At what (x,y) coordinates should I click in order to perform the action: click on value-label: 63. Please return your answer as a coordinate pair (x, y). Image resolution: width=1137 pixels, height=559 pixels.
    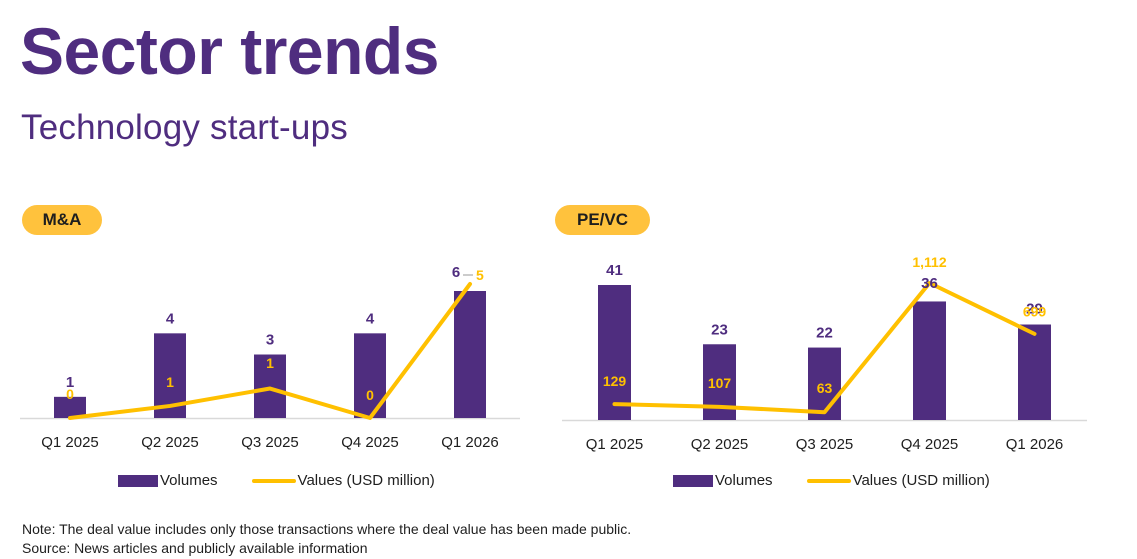
    Looking at the image, I should click on (825, 388).